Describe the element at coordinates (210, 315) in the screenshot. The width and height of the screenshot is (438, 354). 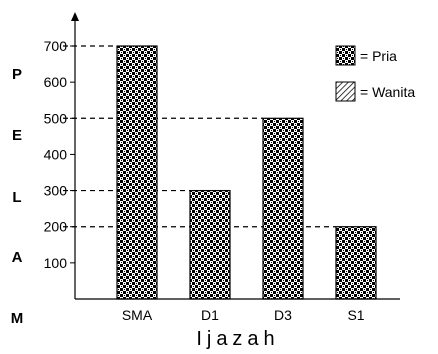
I see `x-tick-label: D1` at that location.